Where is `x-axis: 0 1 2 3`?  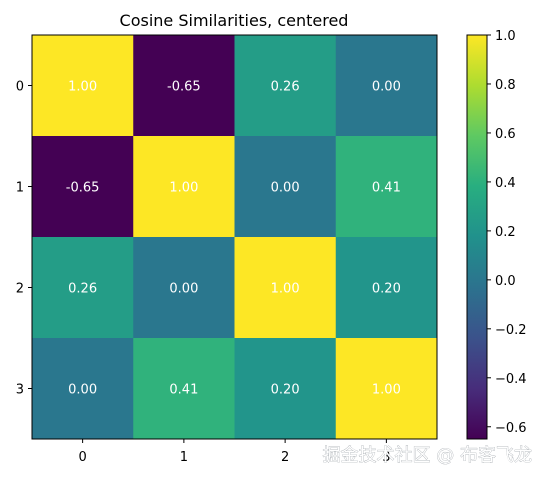 x-axis: 0 1 2 3 is located at coordinates (234, 452).